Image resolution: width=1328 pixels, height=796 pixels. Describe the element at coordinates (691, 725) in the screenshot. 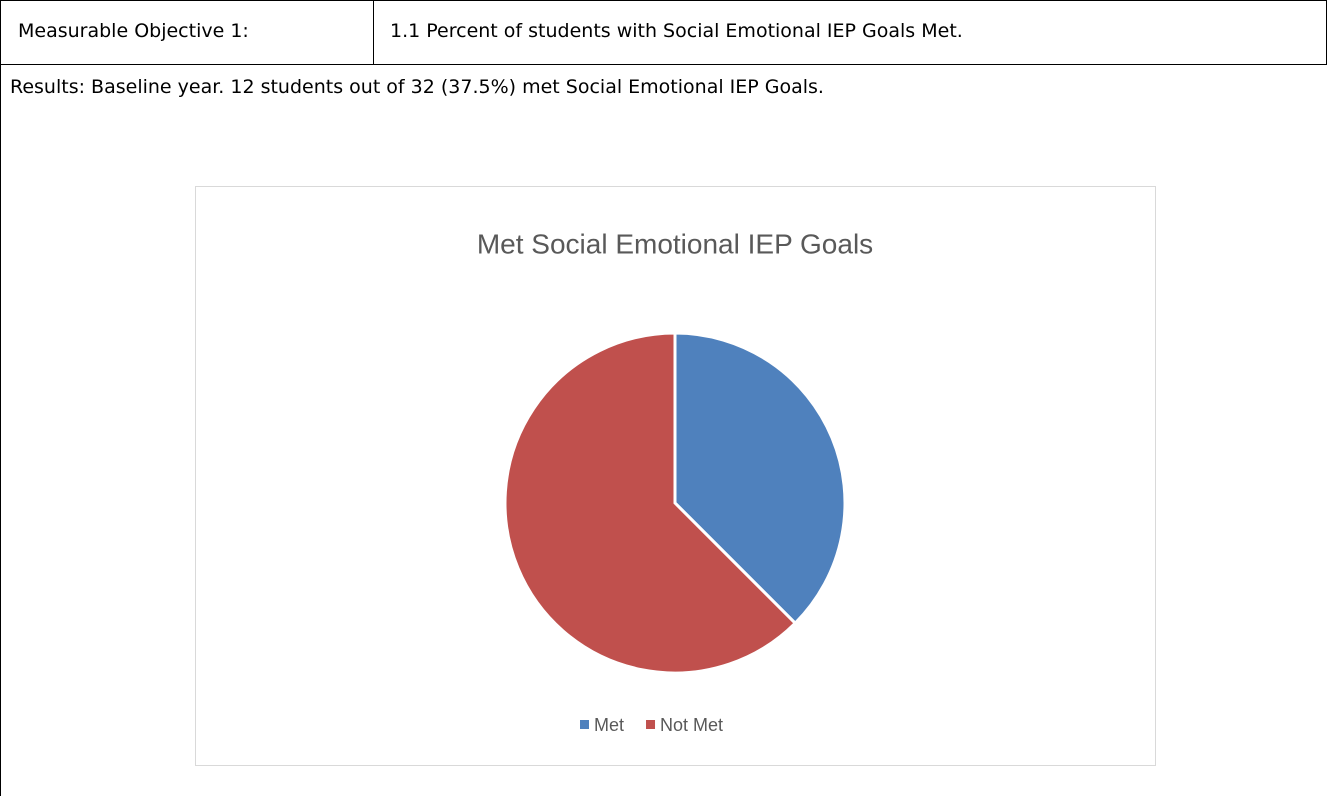

I see `legend-label: Not Met` at that location.